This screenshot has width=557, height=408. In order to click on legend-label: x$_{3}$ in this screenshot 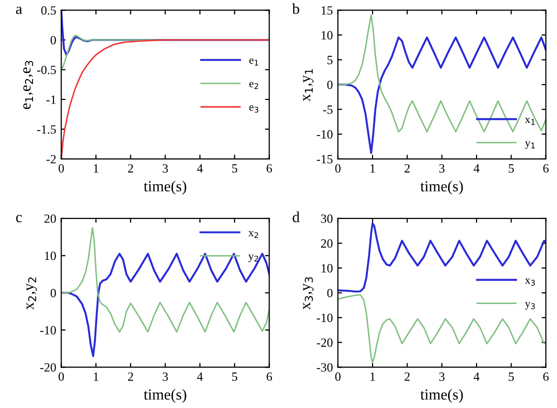, I will do `click(529, 282)`.